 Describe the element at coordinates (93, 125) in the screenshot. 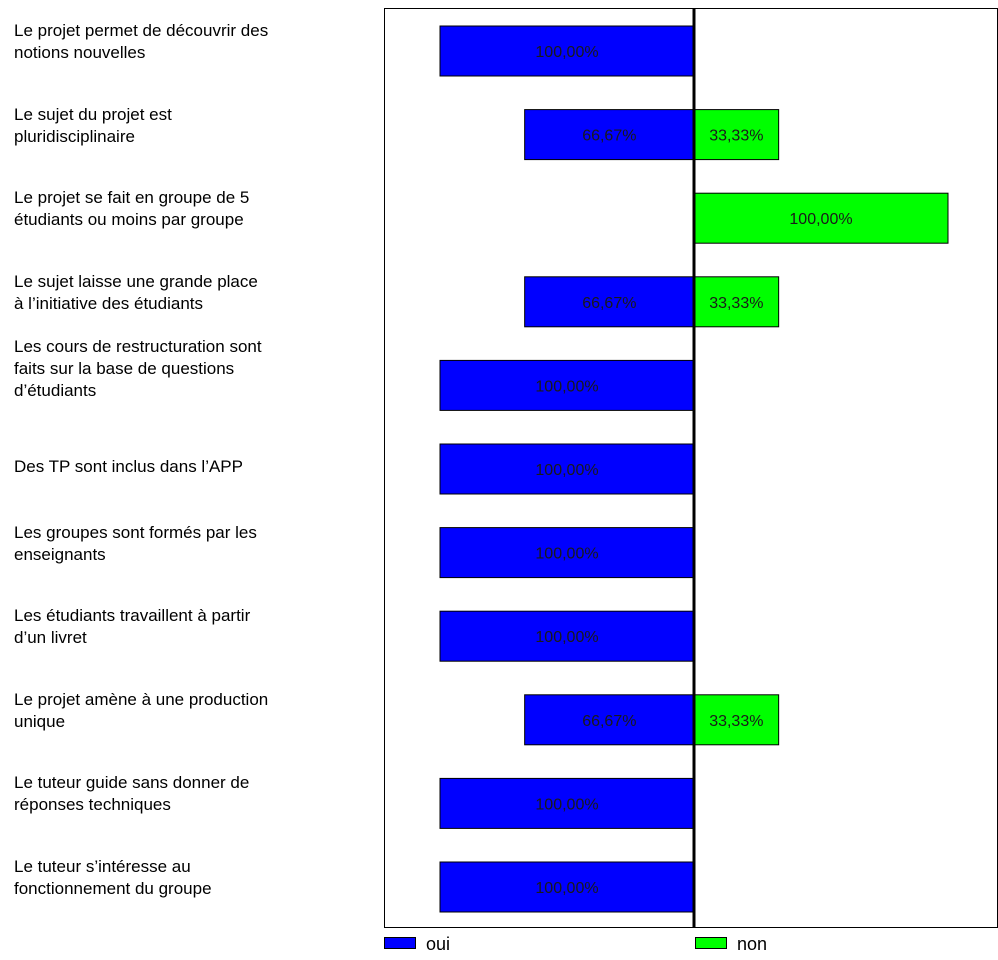

I see `category-label: Le sujet du projet est pluridisciplinaire` at that location.